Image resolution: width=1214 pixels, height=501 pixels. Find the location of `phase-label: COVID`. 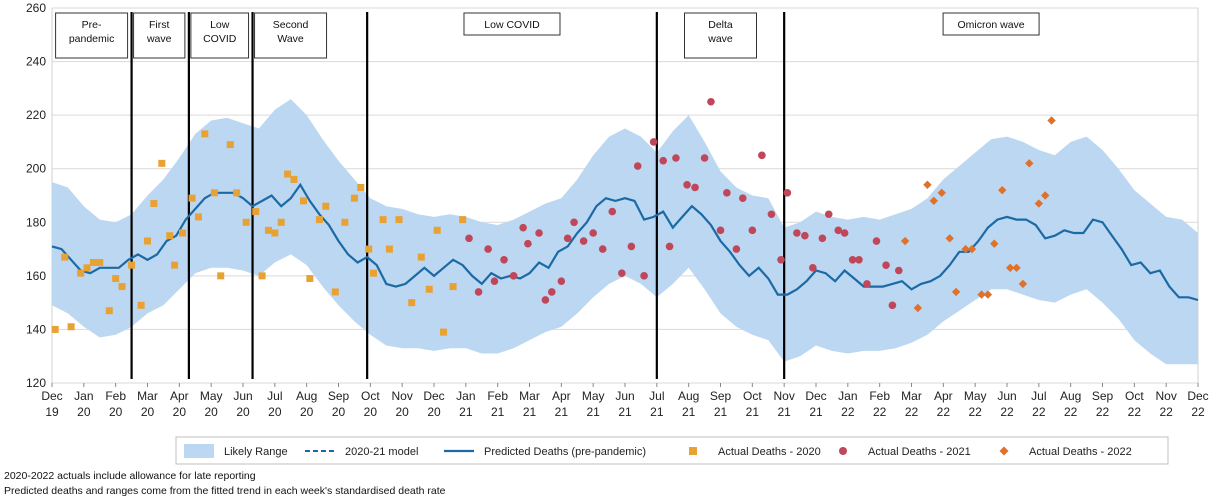

phase-label: COVID is located at coordinates (220, 39).